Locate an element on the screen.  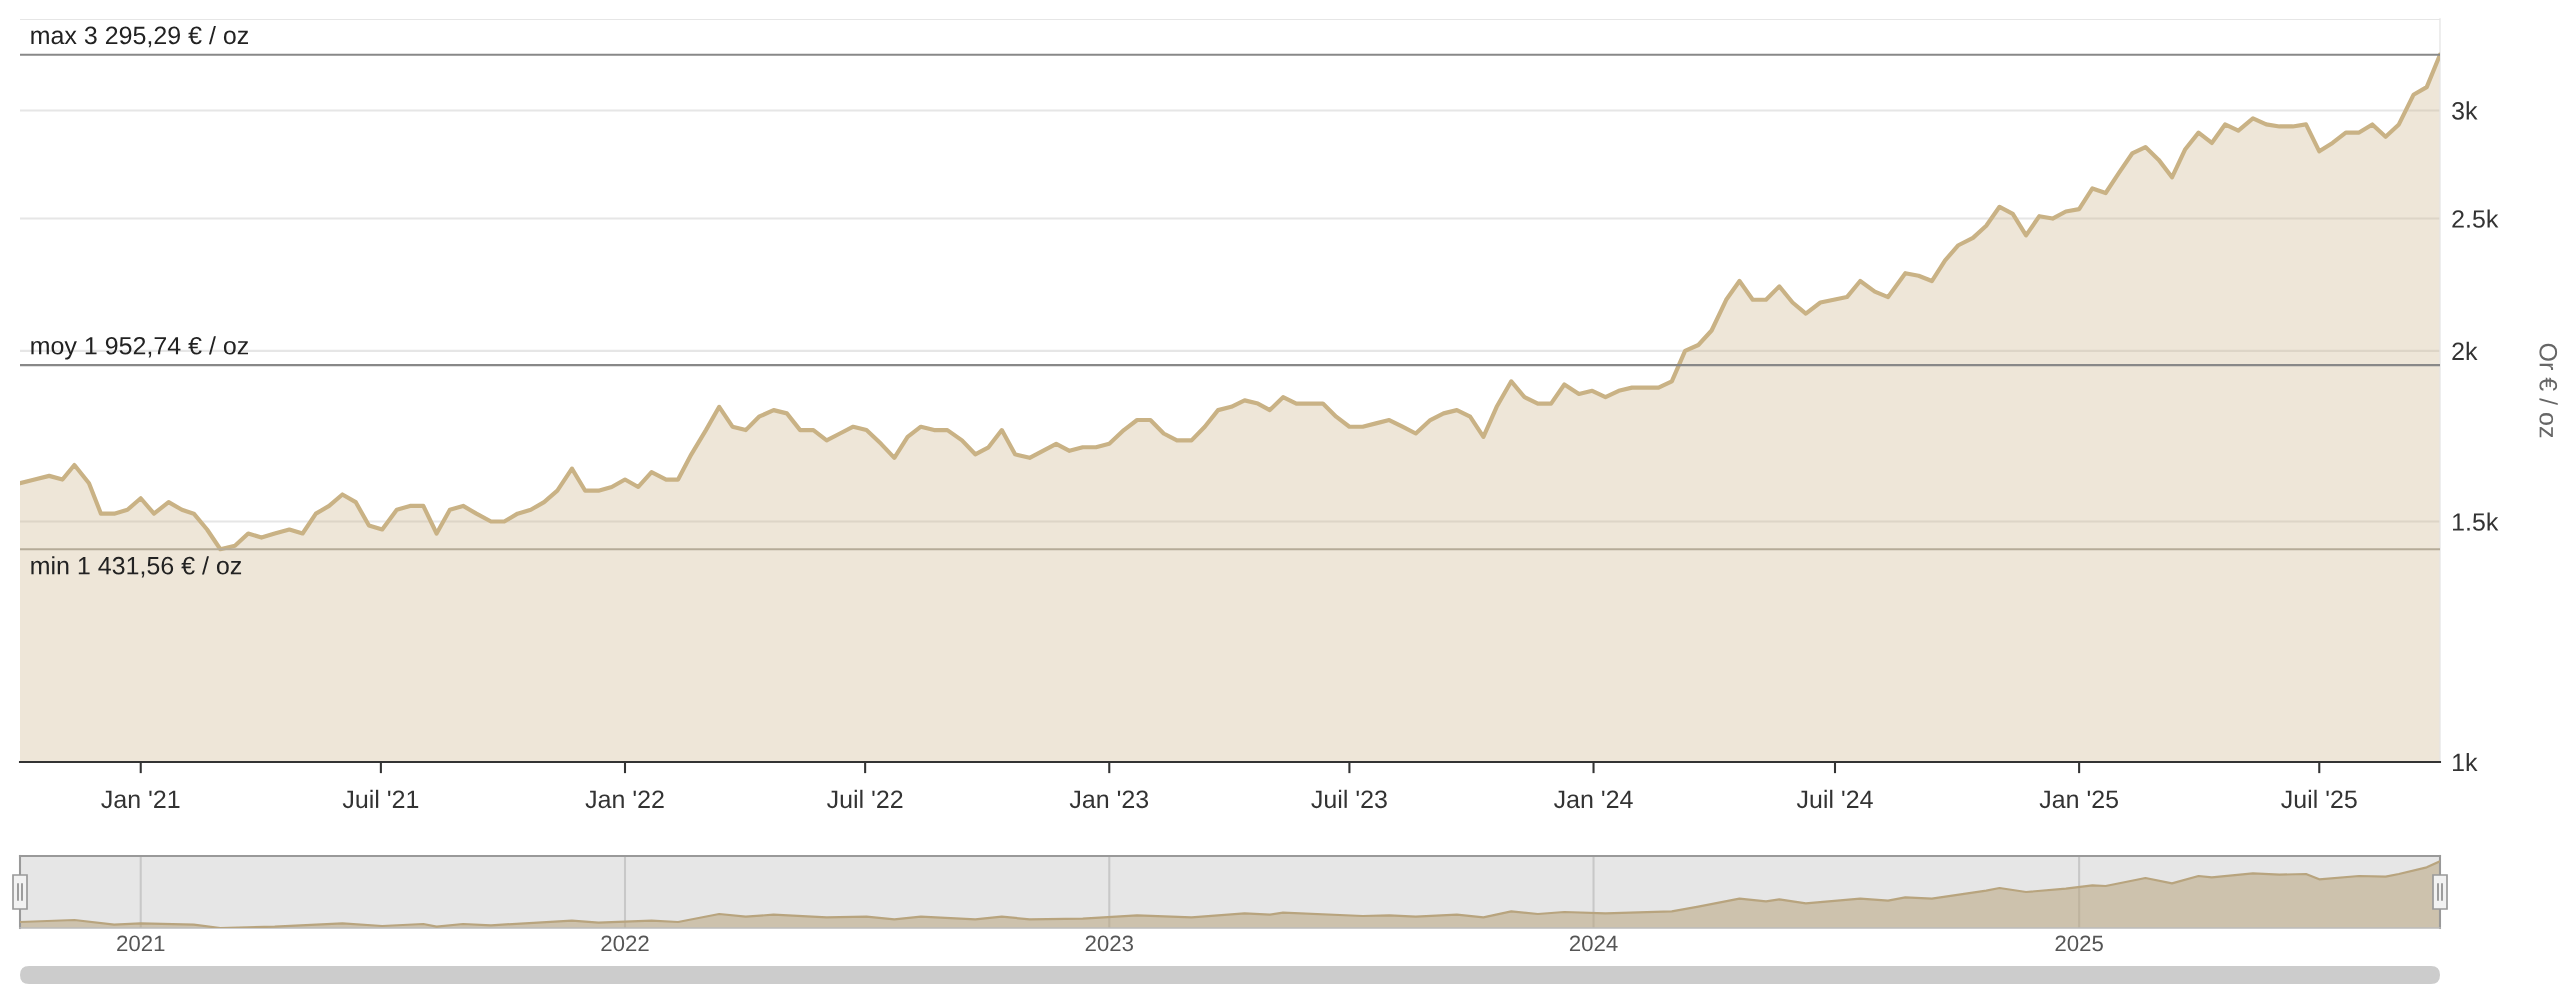
x-tick-label: Juil '25 is located at coordinates (2319, 799).